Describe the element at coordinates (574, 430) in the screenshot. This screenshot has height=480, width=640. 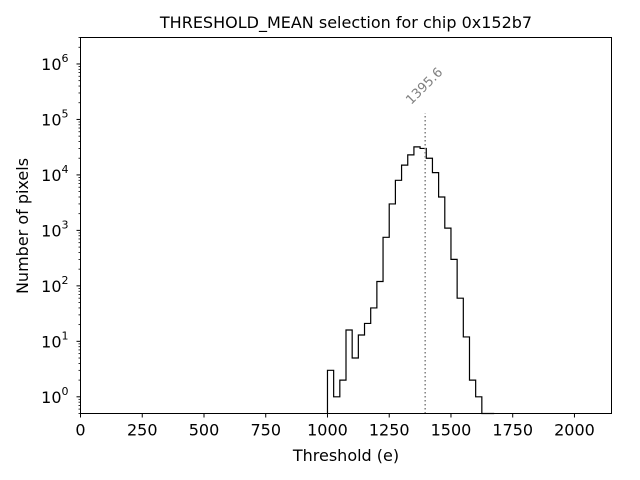
I see `x-tick-label: 2000` at that location.